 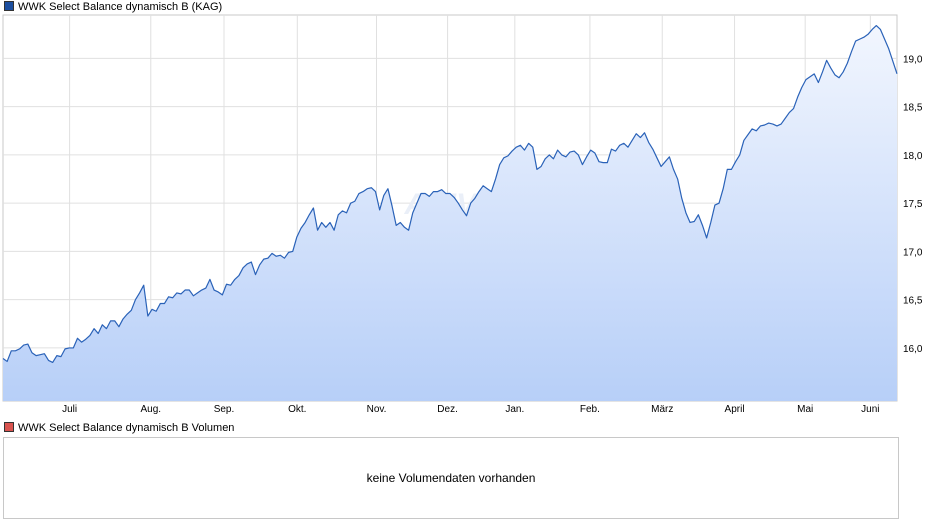 What do you see at coordinates (69, 409) in the screenshot?
I see `x-tick-label: Juli` at bounding box center [69, 409].